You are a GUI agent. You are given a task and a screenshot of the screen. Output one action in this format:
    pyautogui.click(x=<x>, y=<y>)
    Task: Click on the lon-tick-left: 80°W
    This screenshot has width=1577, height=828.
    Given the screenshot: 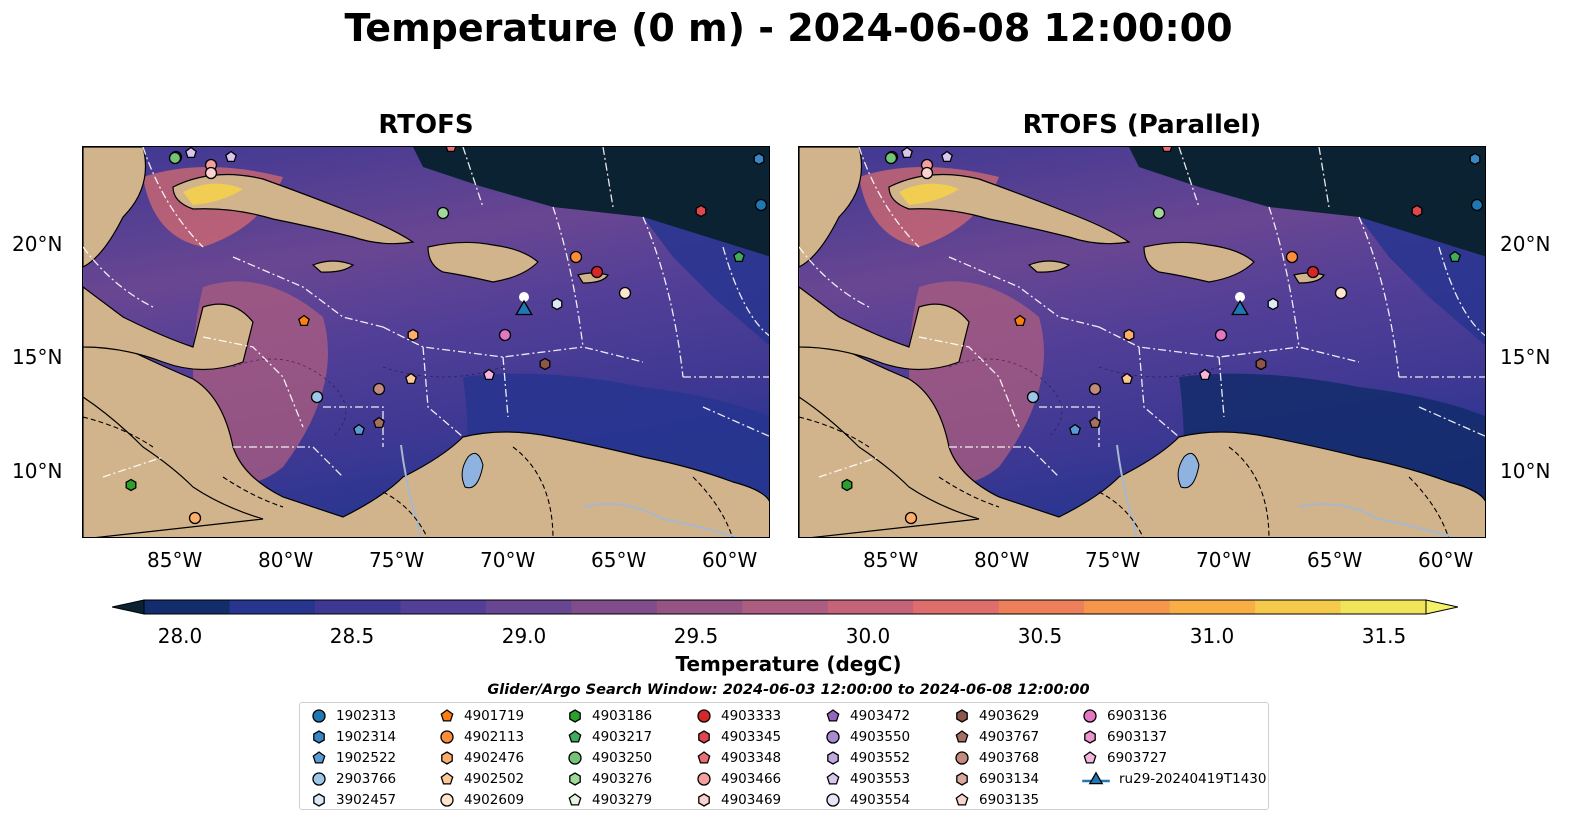 What is the action you would take?
    pyautogui.click(x=286, y=560)
    